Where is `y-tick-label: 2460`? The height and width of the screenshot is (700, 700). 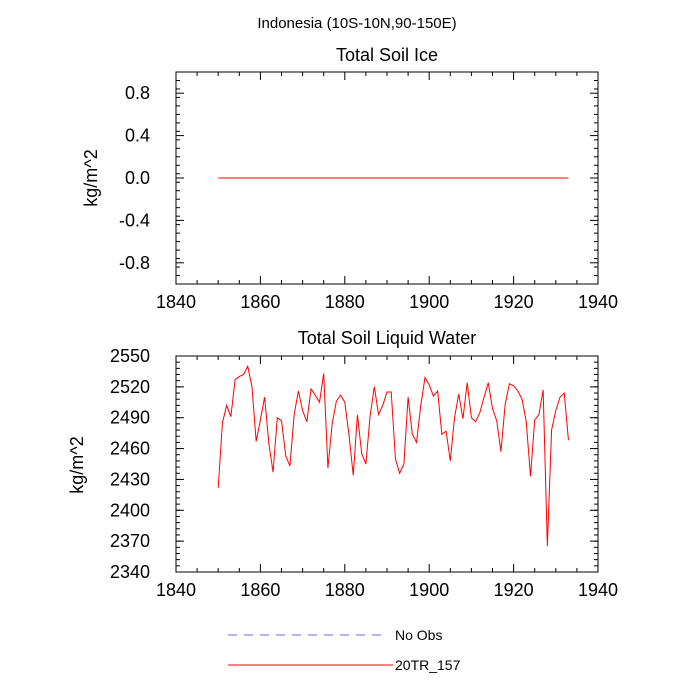 y-tick-label: 2460 is located at coordinates (130, 449).